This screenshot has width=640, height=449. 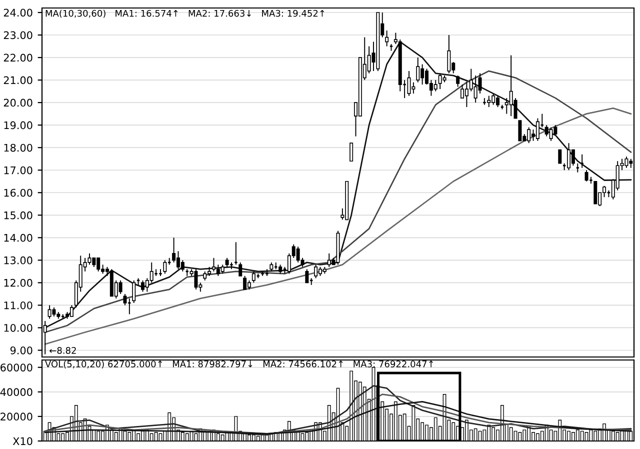 I want to click on annotation: MA1: 16.574↑, so click(x=147, y=13).